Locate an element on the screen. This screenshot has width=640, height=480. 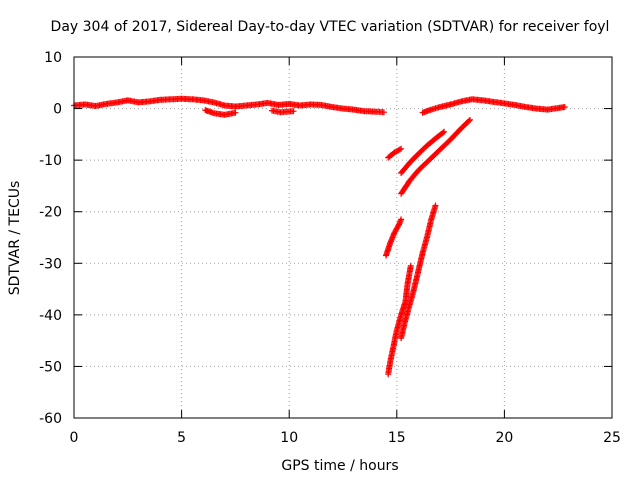
y-tick-label: -50 is located at coordinates (50, 367).